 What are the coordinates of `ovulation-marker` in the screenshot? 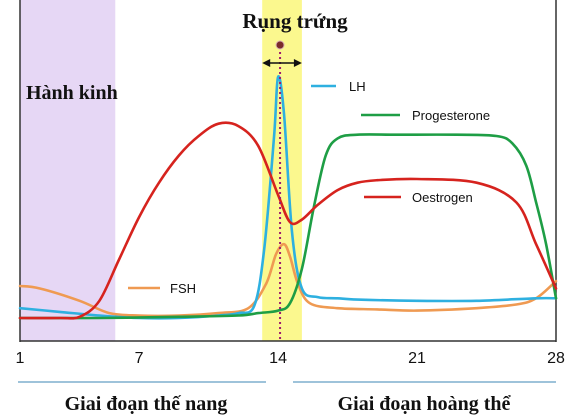 It's located at (282, 190).